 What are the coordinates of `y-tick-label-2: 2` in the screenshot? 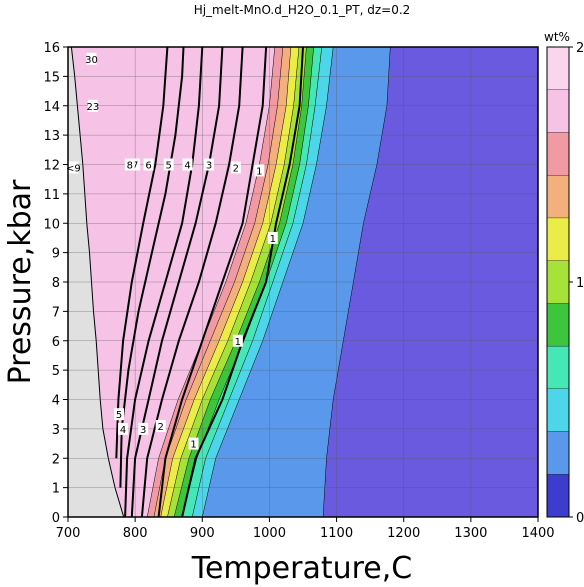 It's located at (56, 459).